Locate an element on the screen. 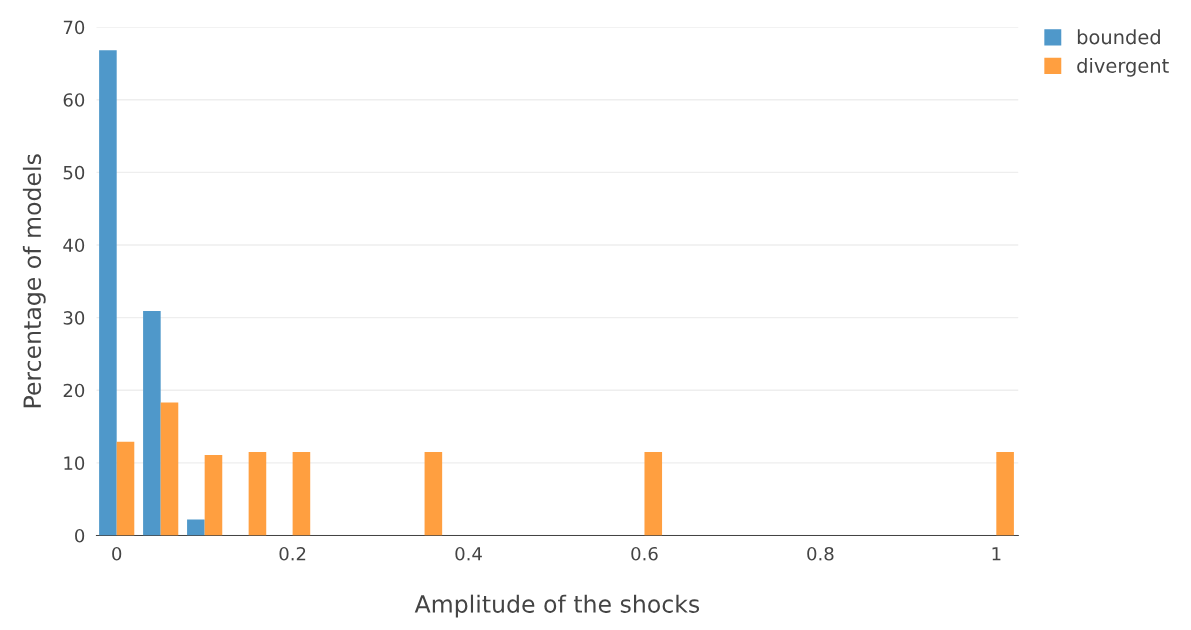  x-tick-label: 0.6 is located at coordinates (644, 553).